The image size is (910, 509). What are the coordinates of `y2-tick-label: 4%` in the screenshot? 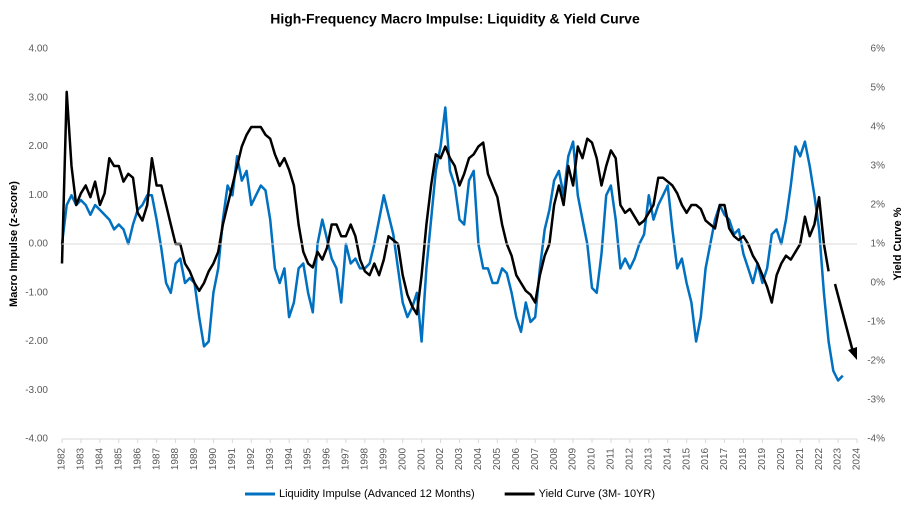 It's located at (878, 127).